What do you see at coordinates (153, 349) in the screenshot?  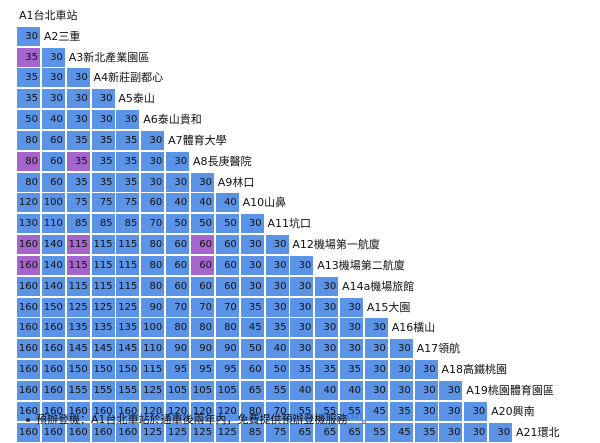 I see `fare-cell: 110` at bounding box center [153, 349].